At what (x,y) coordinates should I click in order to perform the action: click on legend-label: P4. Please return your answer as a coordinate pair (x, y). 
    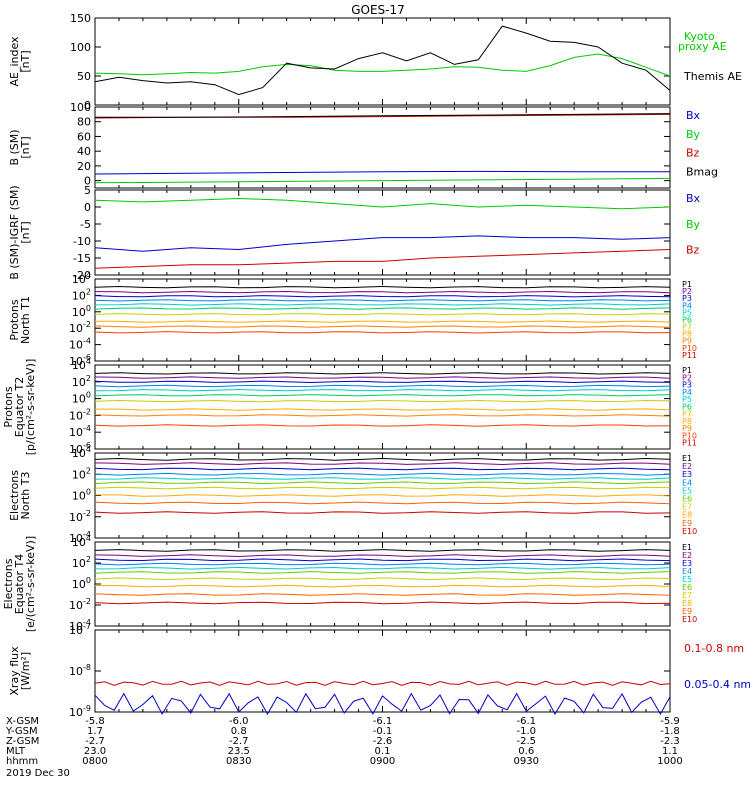
    Looking at the image, I should click on (687, 392).